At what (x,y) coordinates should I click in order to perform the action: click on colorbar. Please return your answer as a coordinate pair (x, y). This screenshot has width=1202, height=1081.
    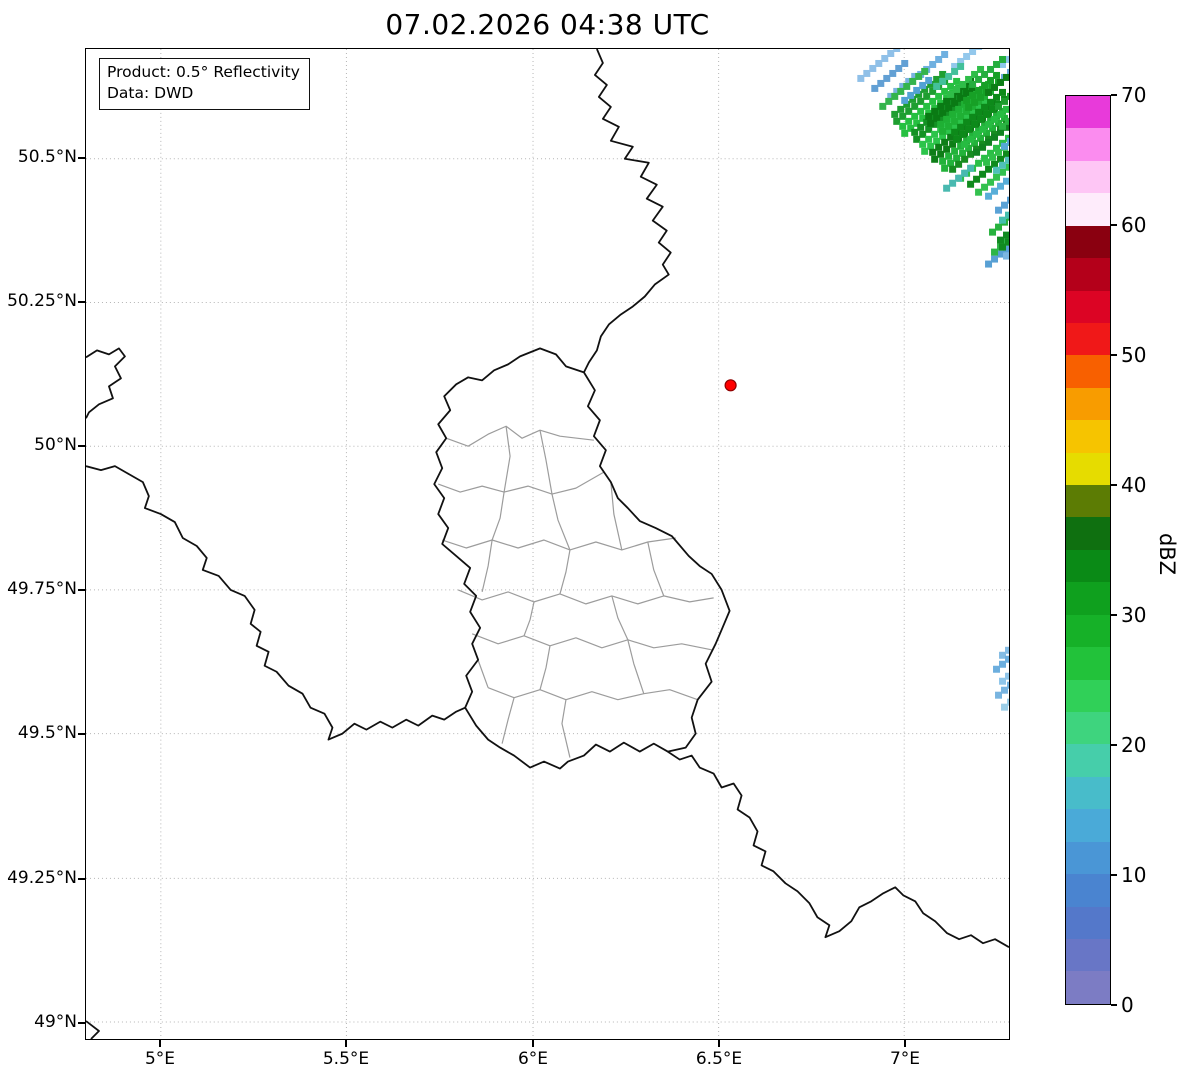
    Looking at the image, I should click on (1088, 550).